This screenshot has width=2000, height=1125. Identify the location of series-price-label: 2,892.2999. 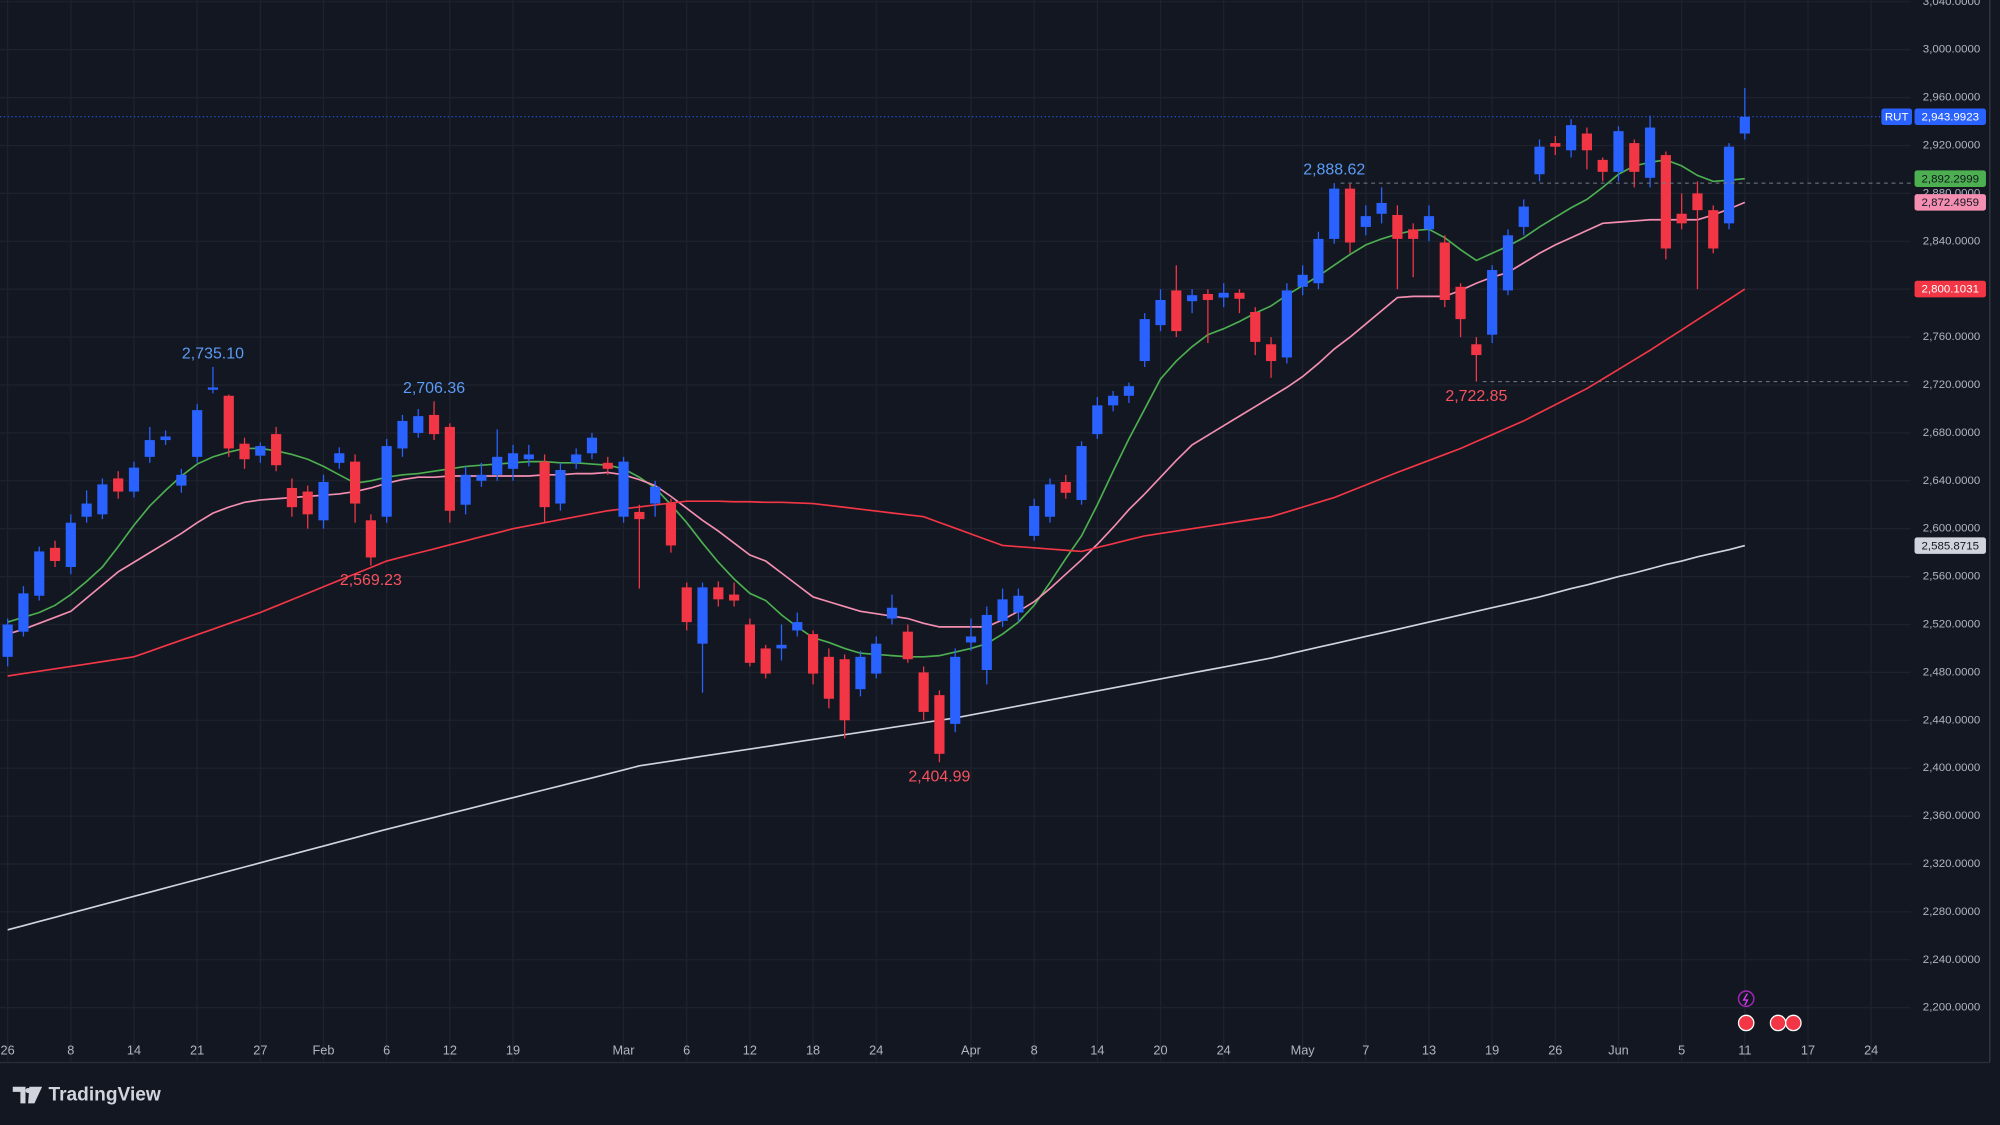
(1950, 179).